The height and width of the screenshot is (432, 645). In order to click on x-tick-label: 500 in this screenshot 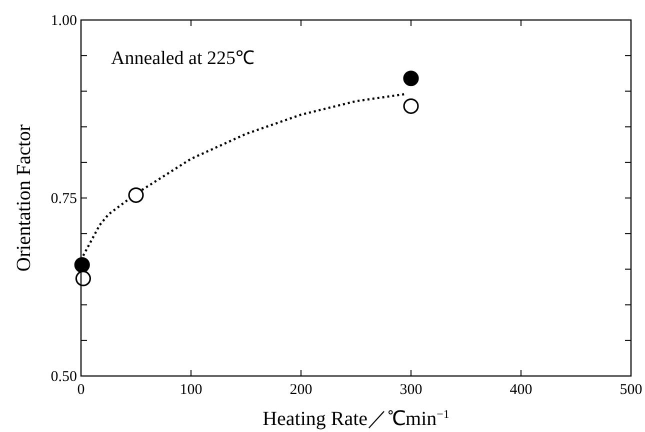, I will do `click(631, 390)`.